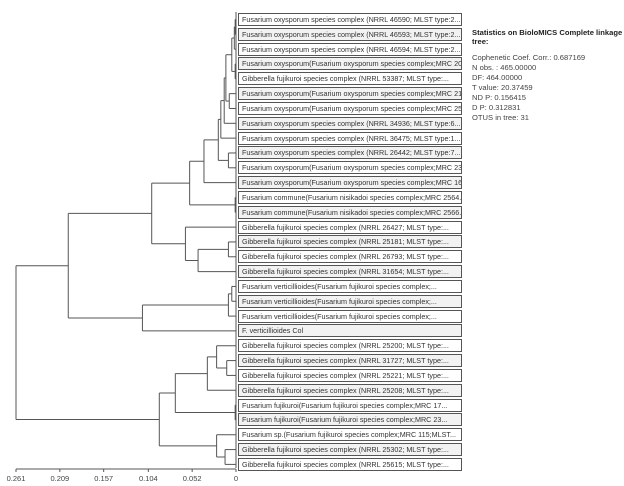 This screenshot has width=624, height=486. What do you see at coordinates (236, 478) in the screenshot?
I see `axis-tick-label: 0` at bounding box center [236, 478].